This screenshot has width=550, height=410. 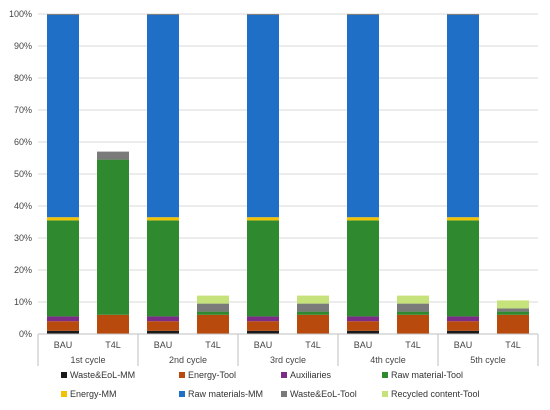 I want to click on y-tick-label: 50%, so click(x=23, y=174).